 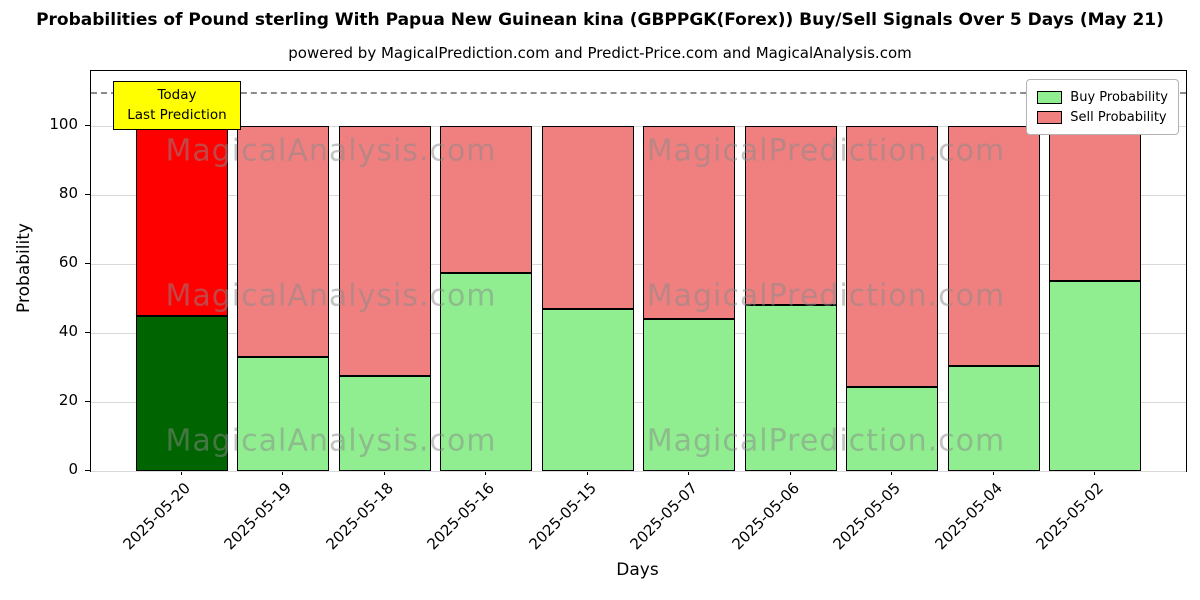 I want to click on x-tick-label: 2025-05-16, so click(x=460, y=516).